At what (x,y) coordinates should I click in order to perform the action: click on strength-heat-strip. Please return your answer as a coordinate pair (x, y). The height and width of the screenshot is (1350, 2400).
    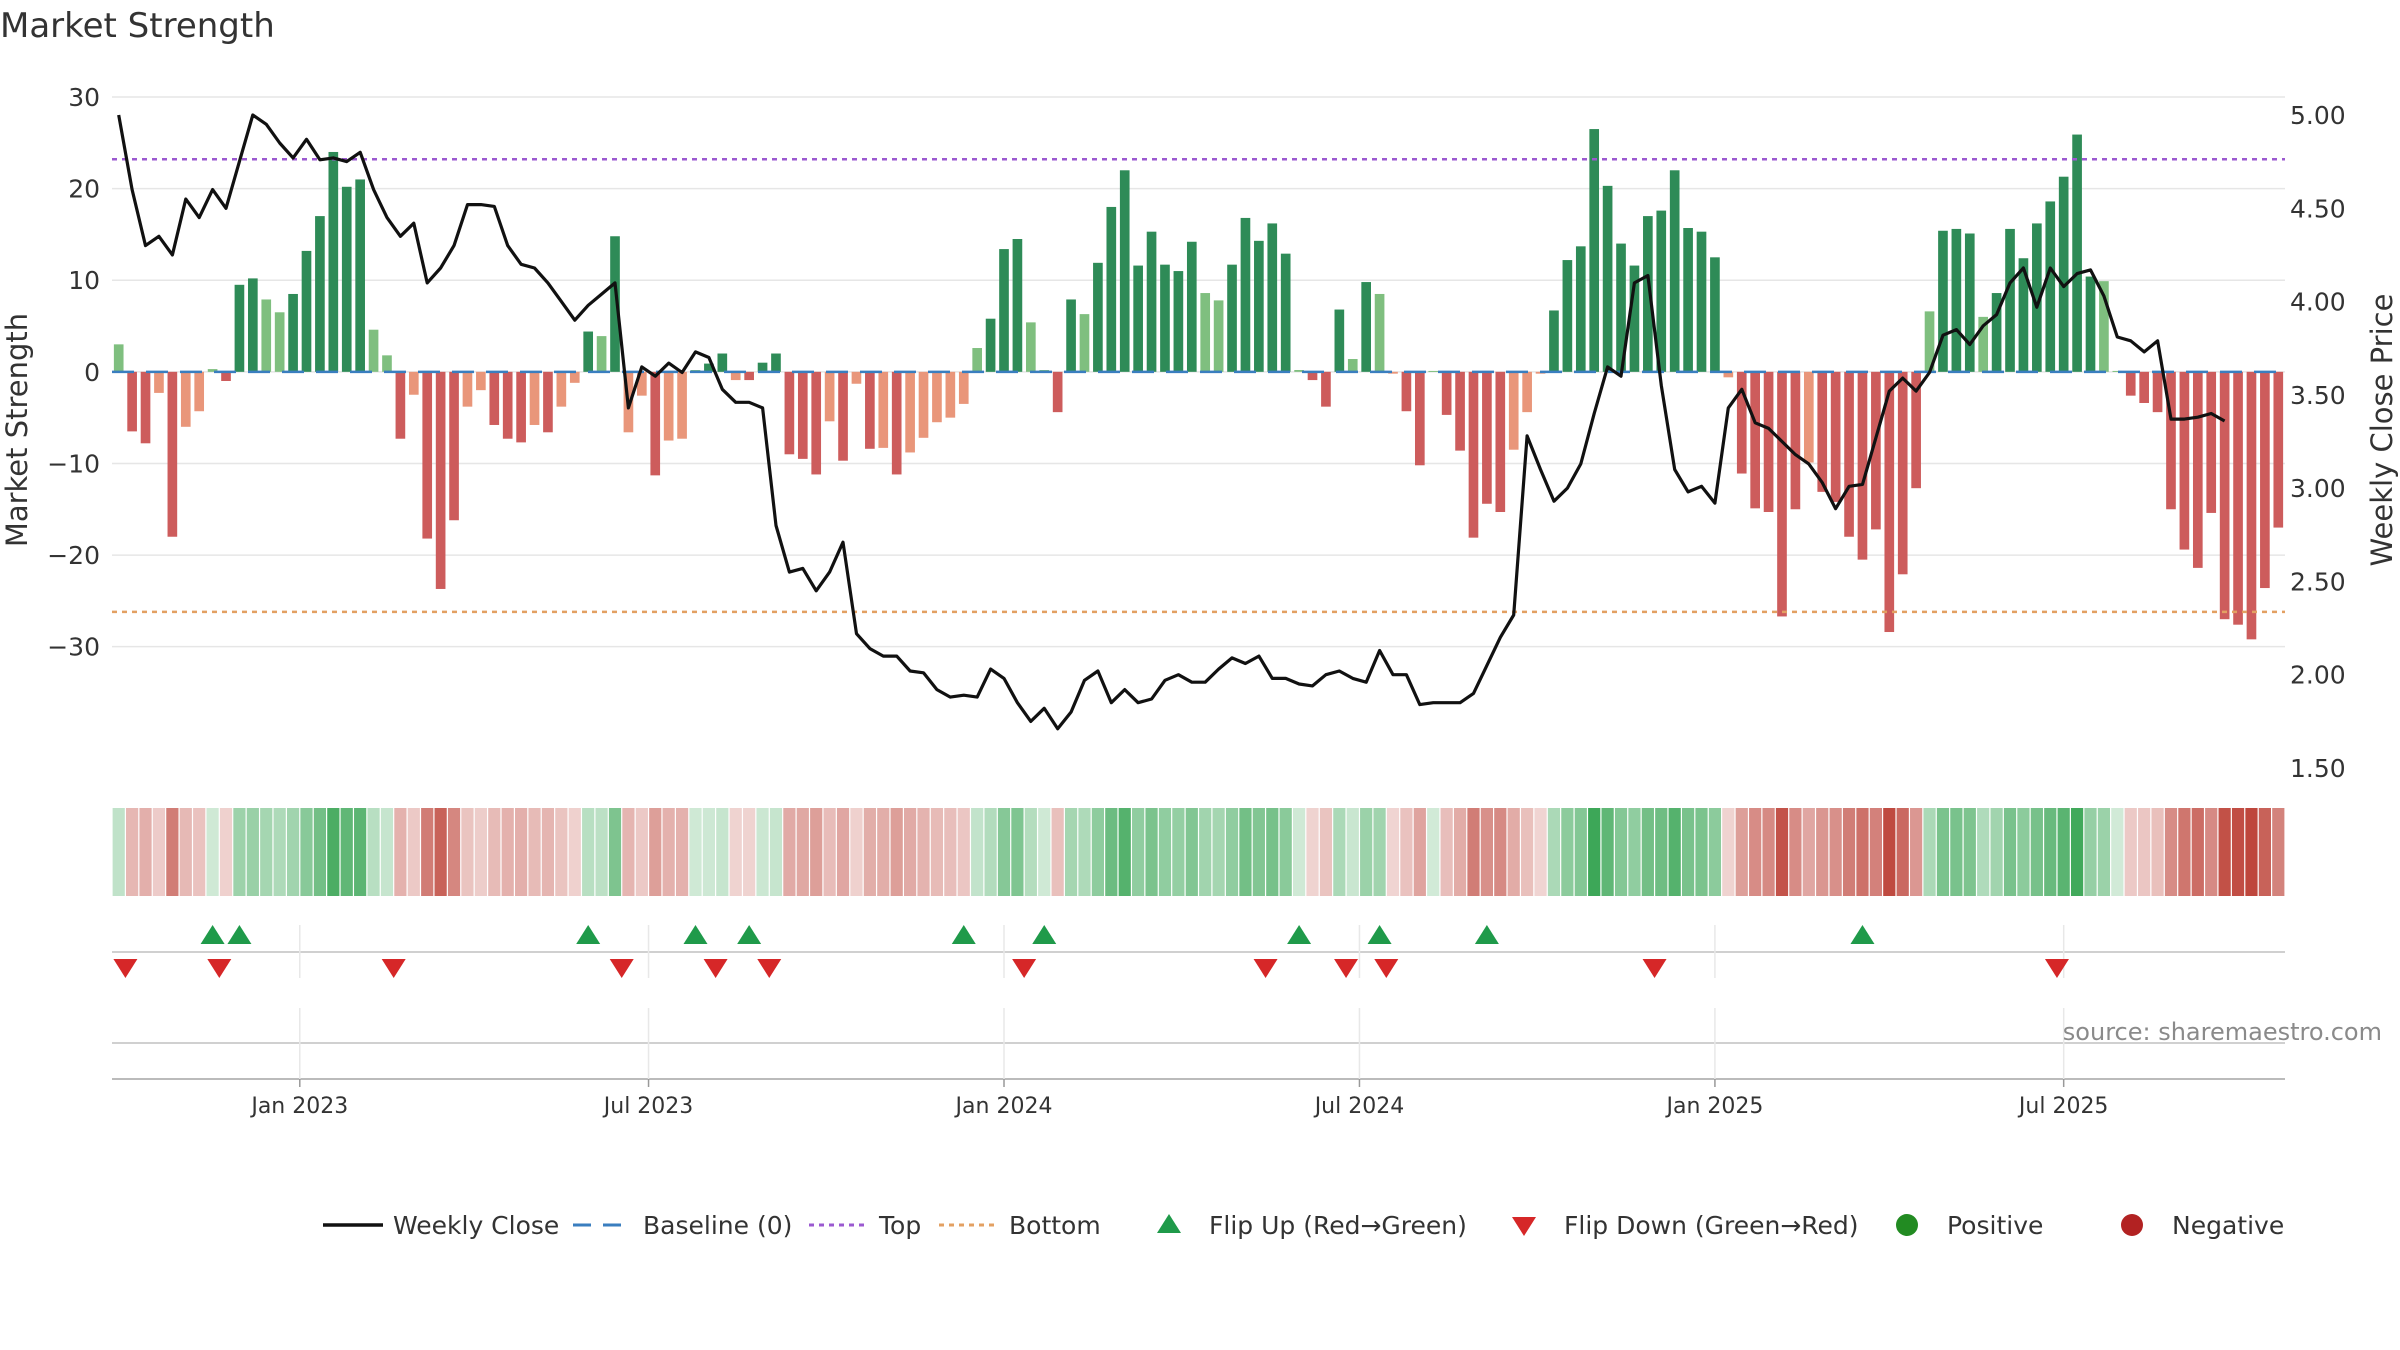
    Looking at the image, I should click on (1198, 852).